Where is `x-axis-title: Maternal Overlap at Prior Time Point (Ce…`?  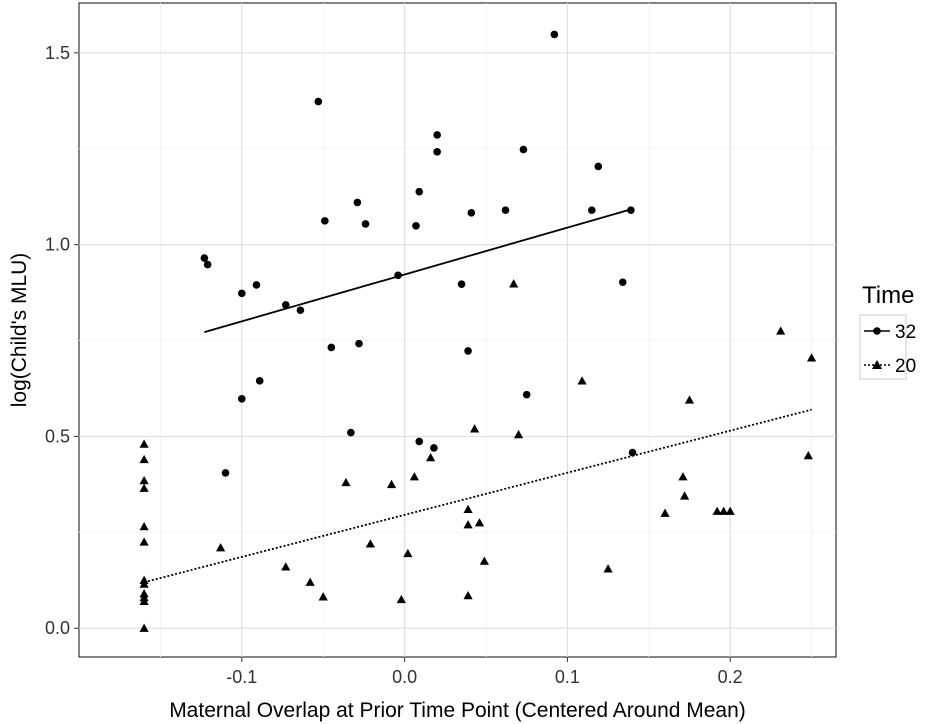 x-axis-title: Maternal Overlap at Prior Time Point (Ce… is located at coordinates (457, 710).